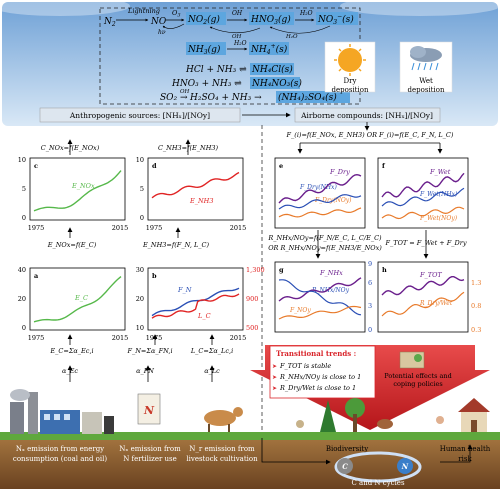 This screenshot has width=500, height=489. Describe the element at coordinates (322, 372) in the screenshot. I see `trends-box` at that location.